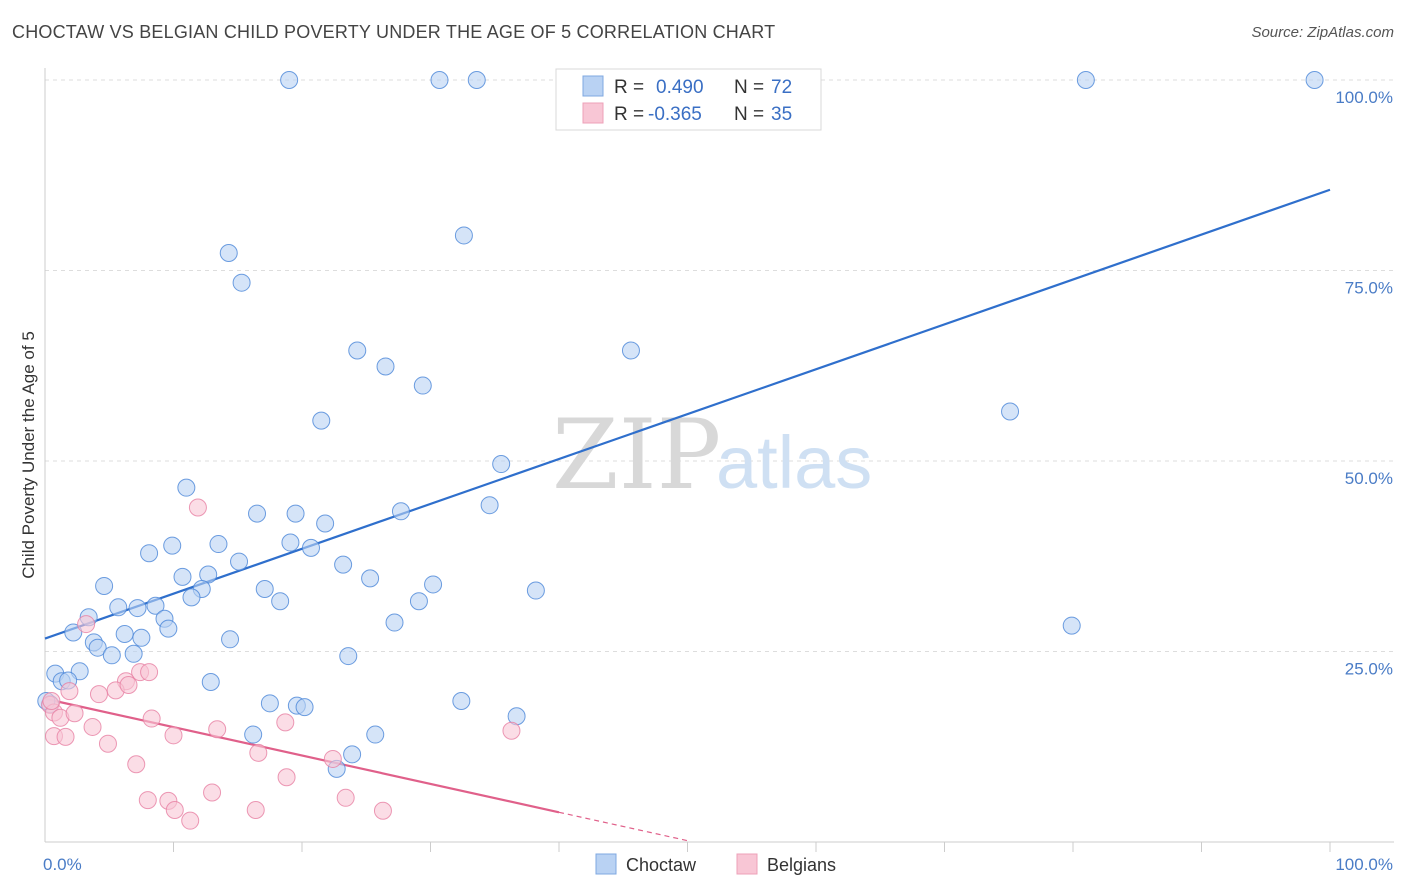 This screenshot has height=892, width=1406. What do you see at coordinates (688, 99) in the screenshot?
I see `legend: R = 0.490 N = 72 R = -0.365 N = 35` at bounding box center [688, 99].